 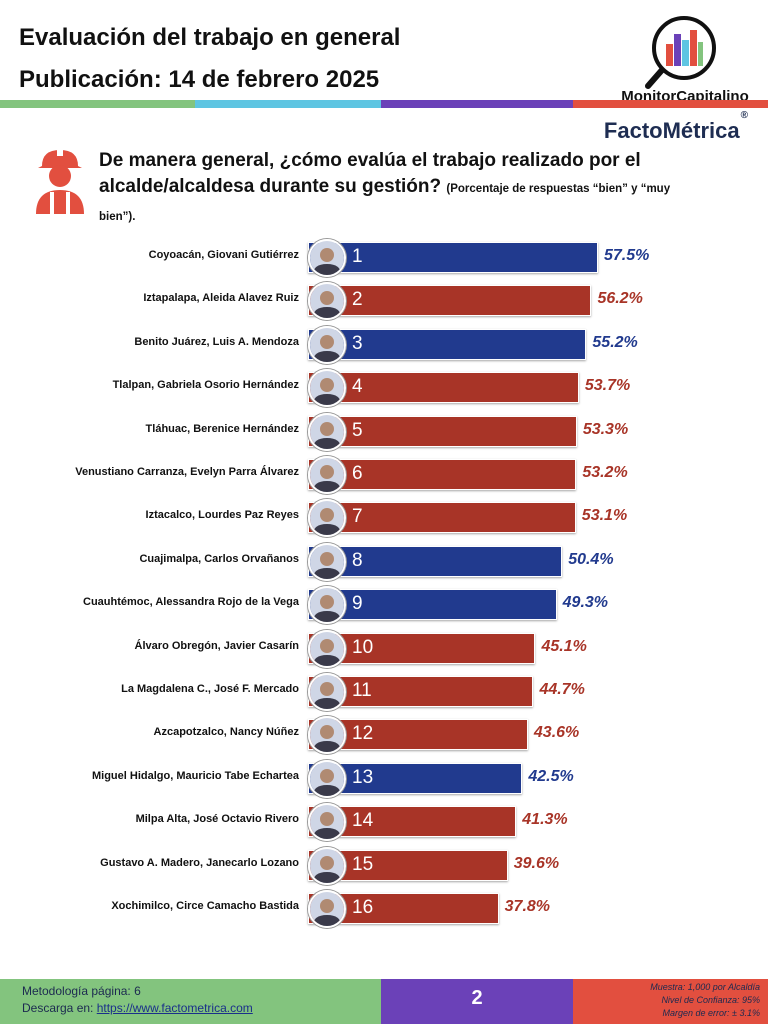 I want to click on chart-row: Benito Juárez, Luis A. Mendoza 3 55.2%, so click(x=384, y=344).